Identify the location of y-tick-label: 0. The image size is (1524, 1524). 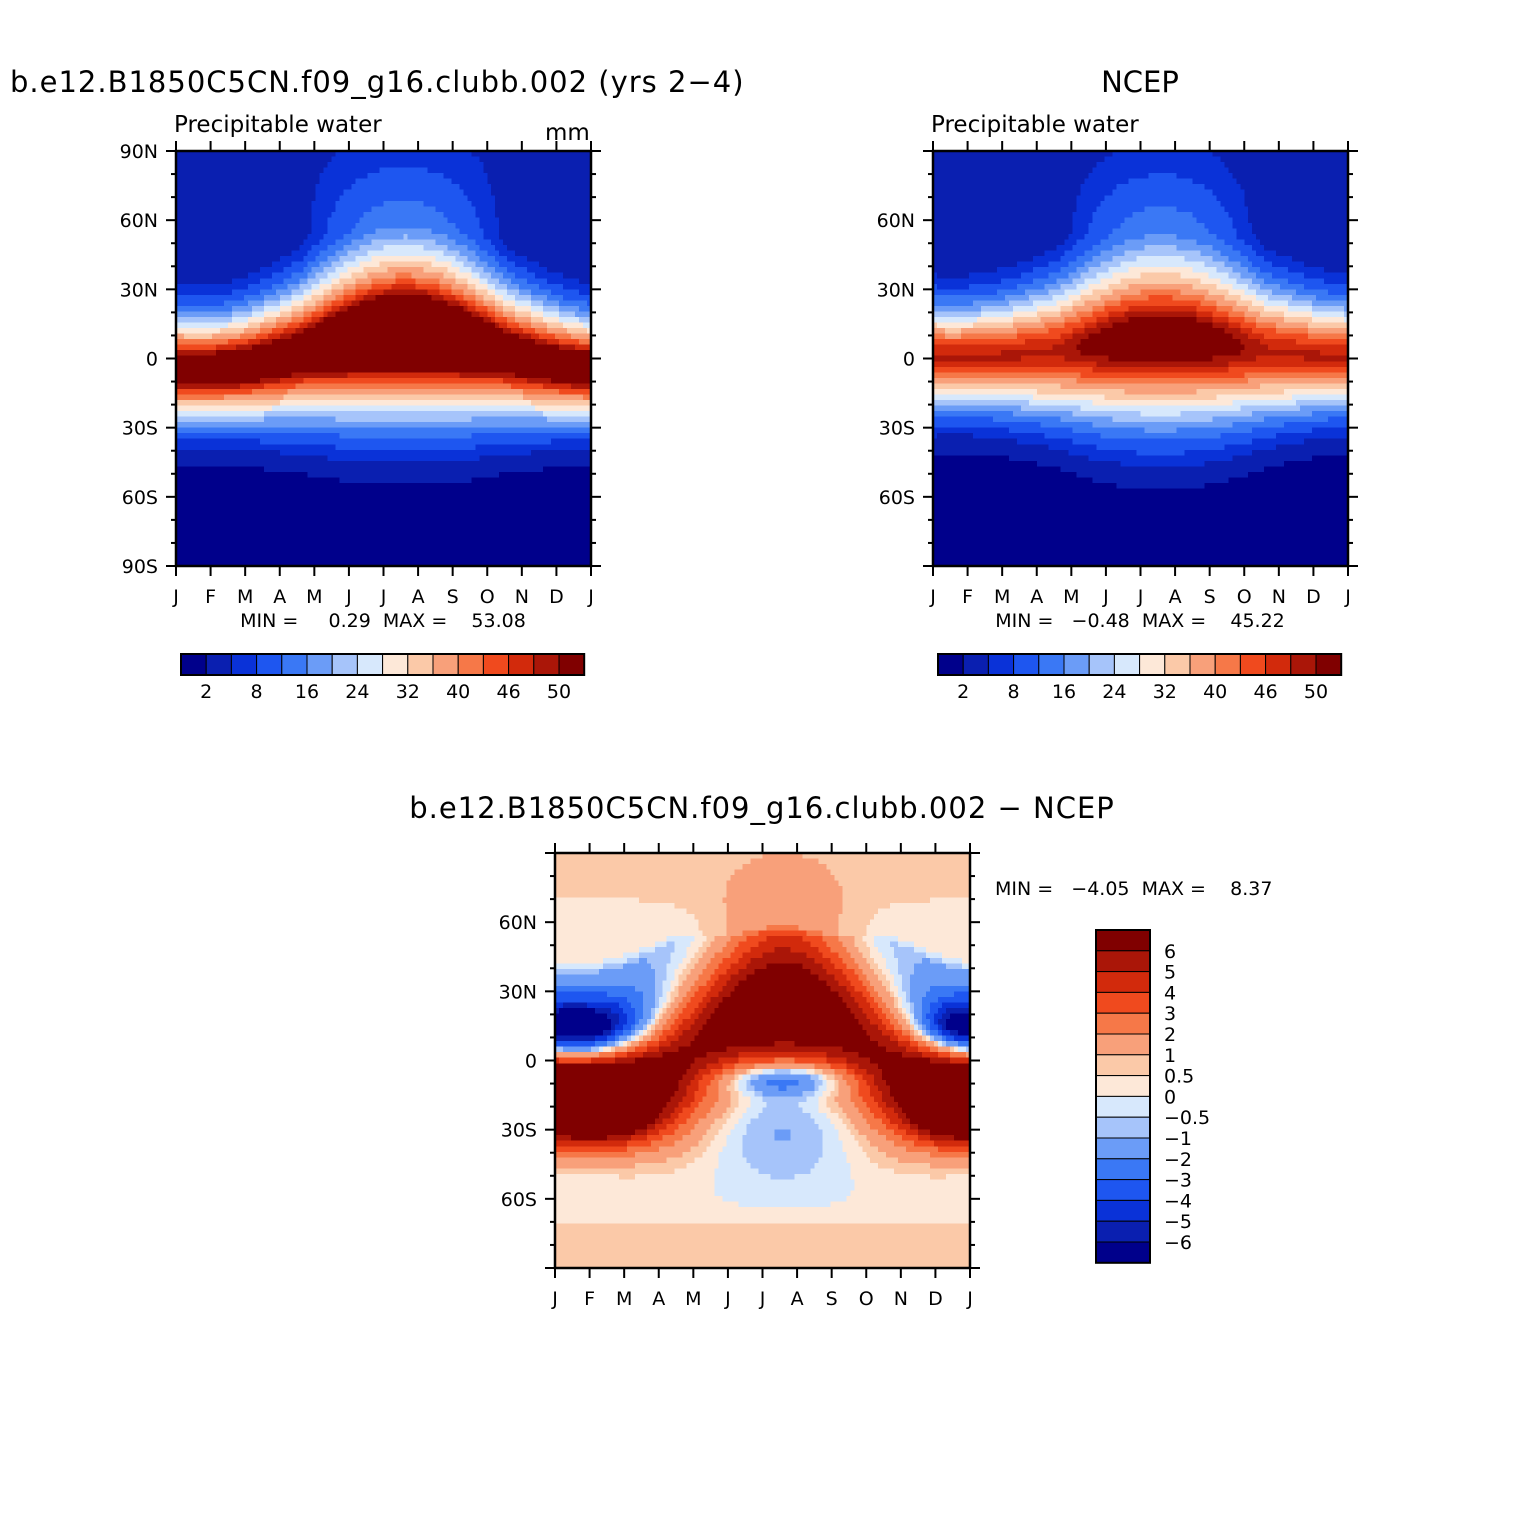
(531, 1062).